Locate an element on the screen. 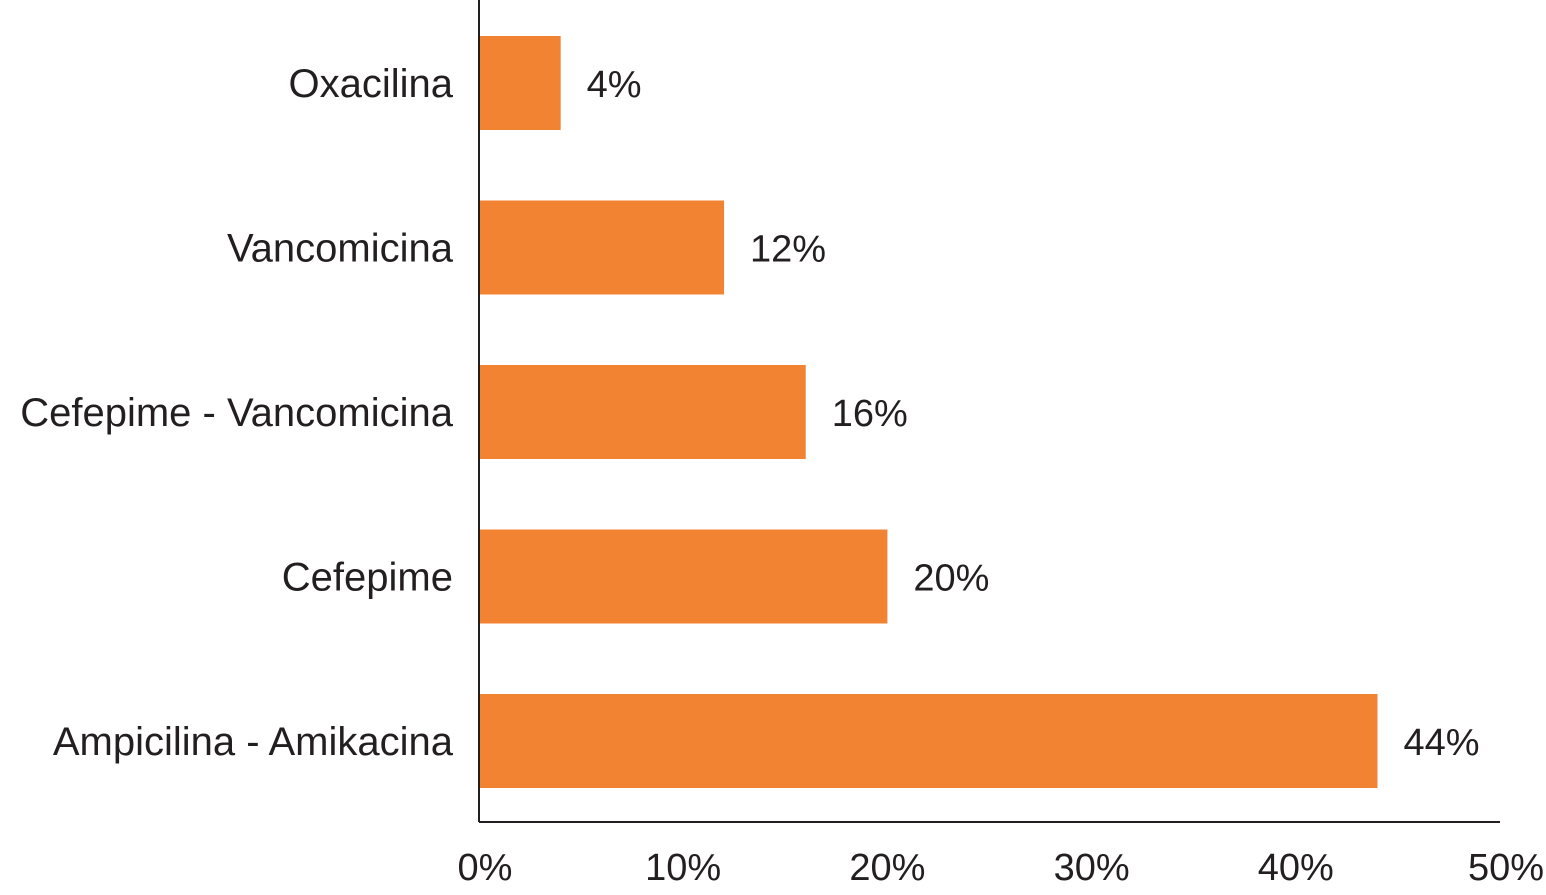 The image size is (1546, 895). x-tick-label: 30% is located at coordinates (1092, 868).